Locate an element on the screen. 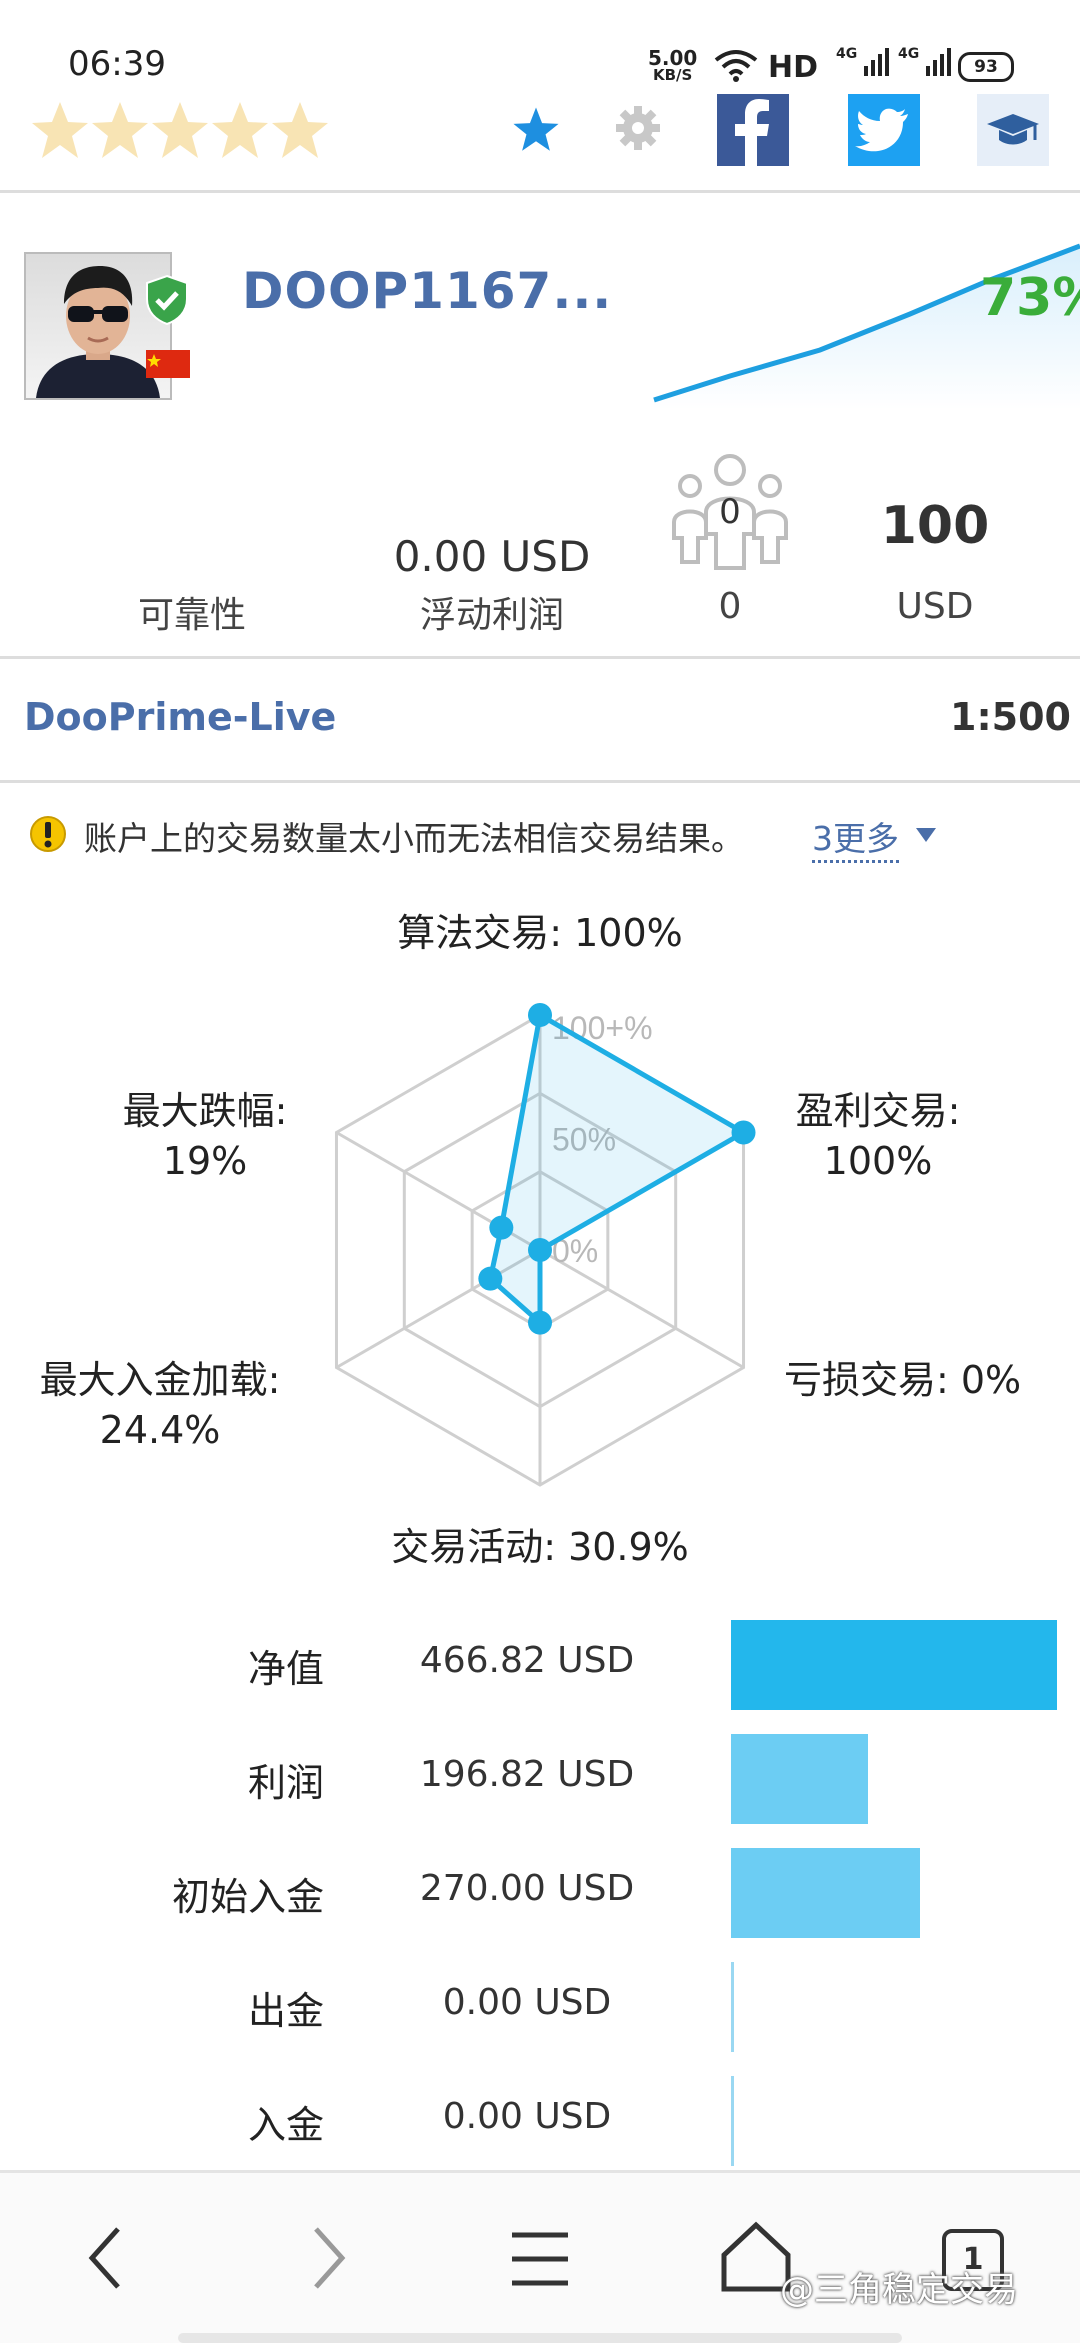 This screenshot has height=2343, width=1080. radar-label-profit-line1: 盈利交易: is located at coordinates (878, 1111).